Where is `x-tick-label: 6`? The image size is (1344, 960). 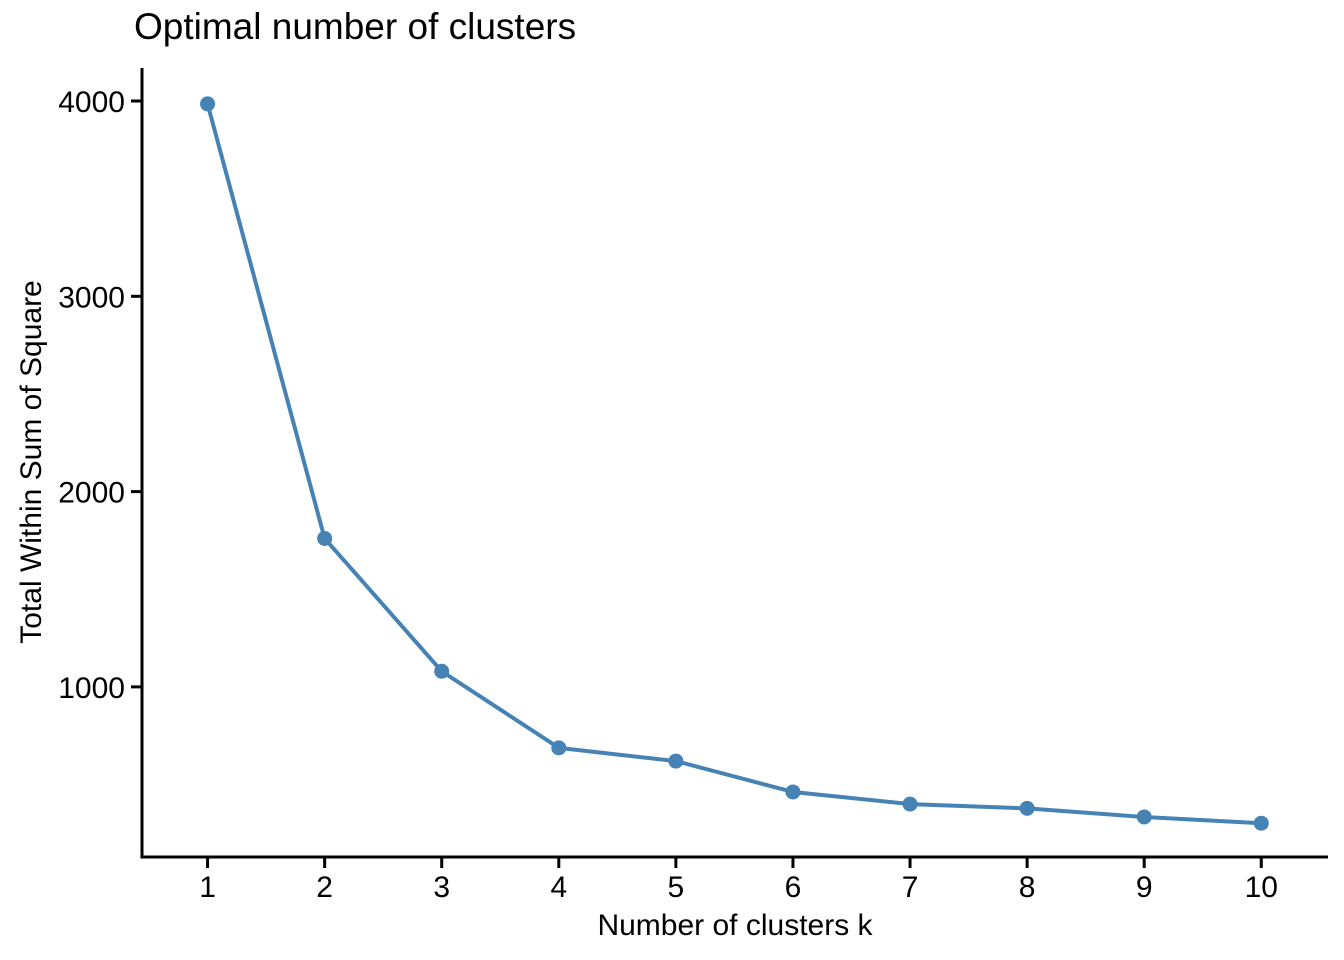 x-tick-label: 6 is located at coordinates (793, 887).